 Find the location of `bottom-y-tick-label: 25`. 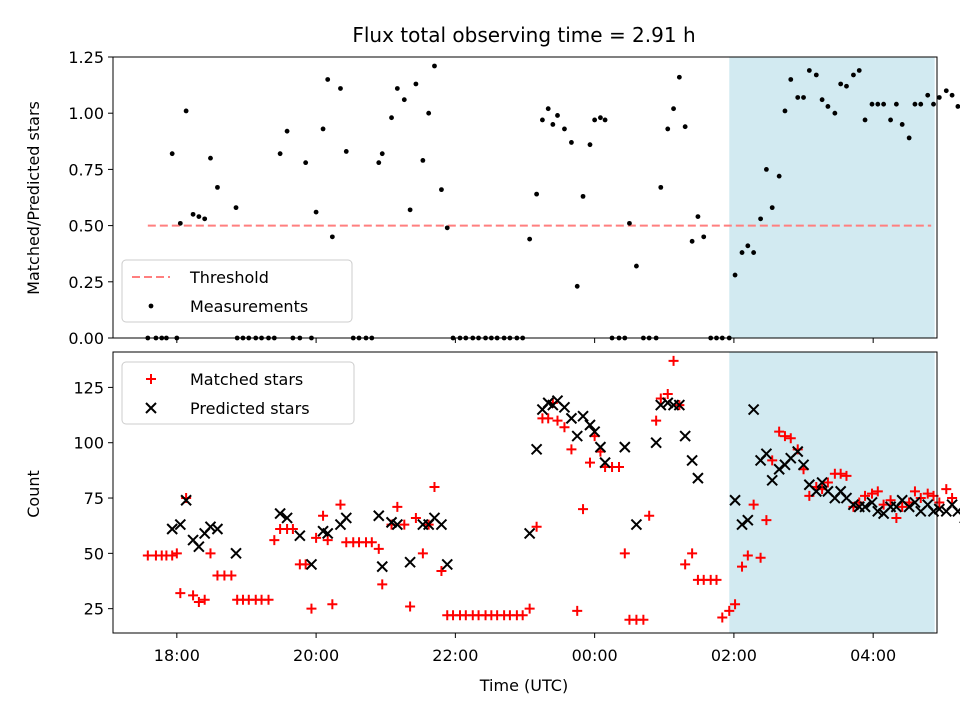

bottom-y-tick-label: 25 is located at coordinates (94, 609).